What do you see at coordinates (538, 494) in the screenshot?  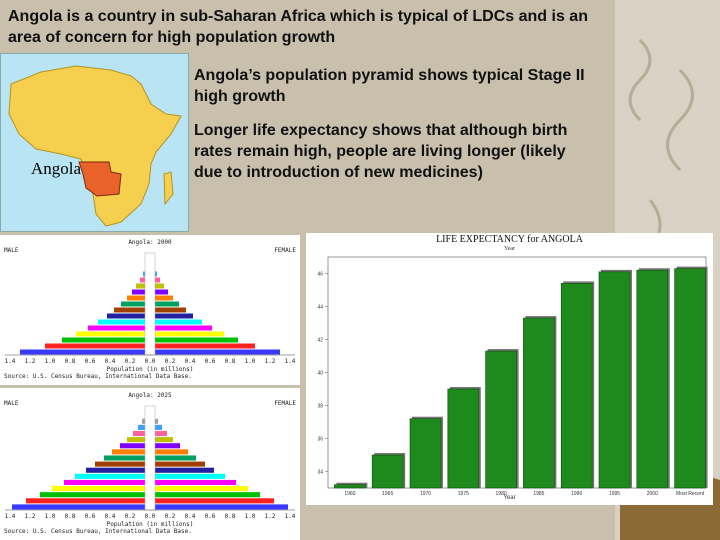 I see `x-tick-label: 1985` at bounding box center [538, 494].